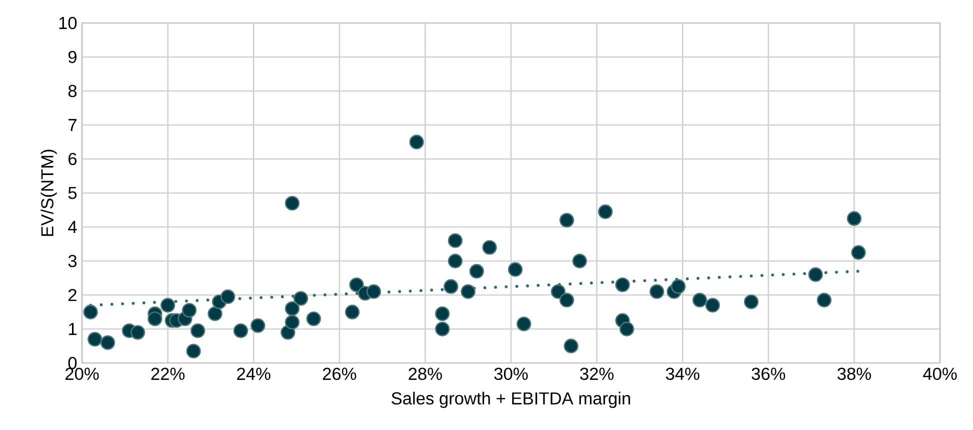  What do you see at coordinates (253, 374) in the screenshot?
I see `x-tick-label: 24%` at bounding box center [253, 374].